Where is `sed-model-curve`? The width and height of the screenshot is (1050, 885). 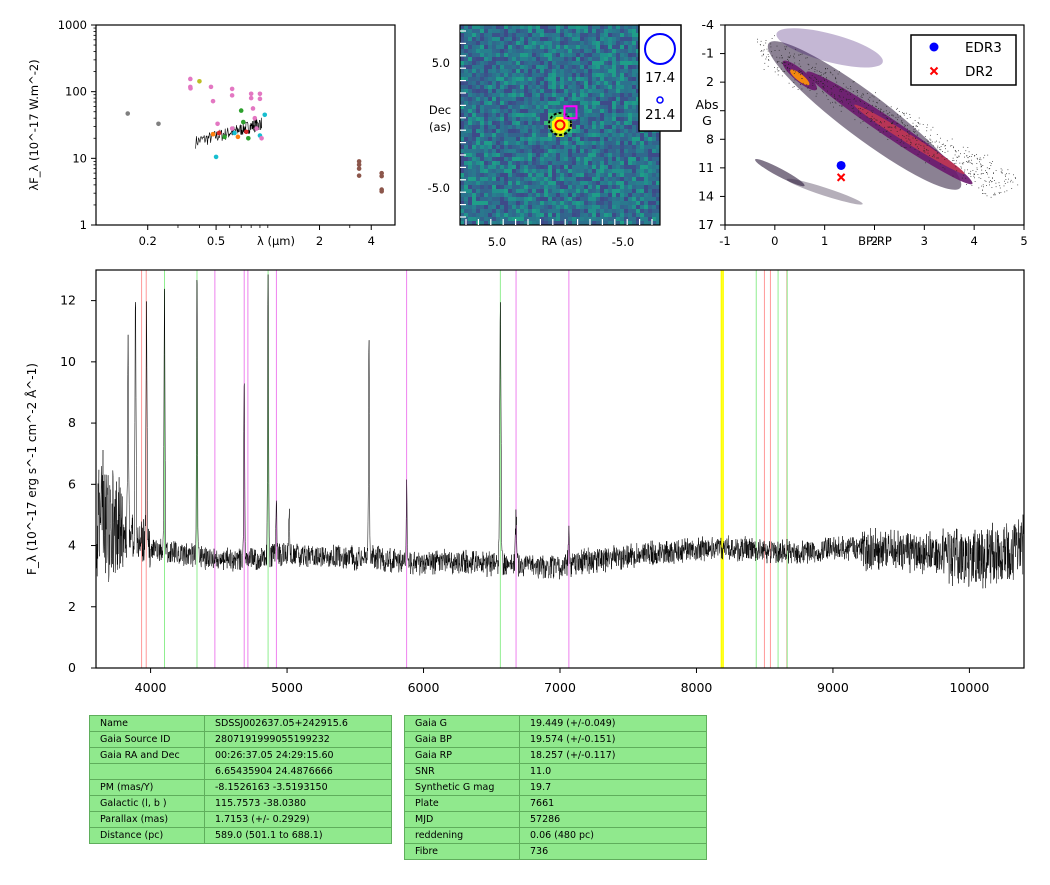
sed-model-curve is located at coordinates (228, 133).